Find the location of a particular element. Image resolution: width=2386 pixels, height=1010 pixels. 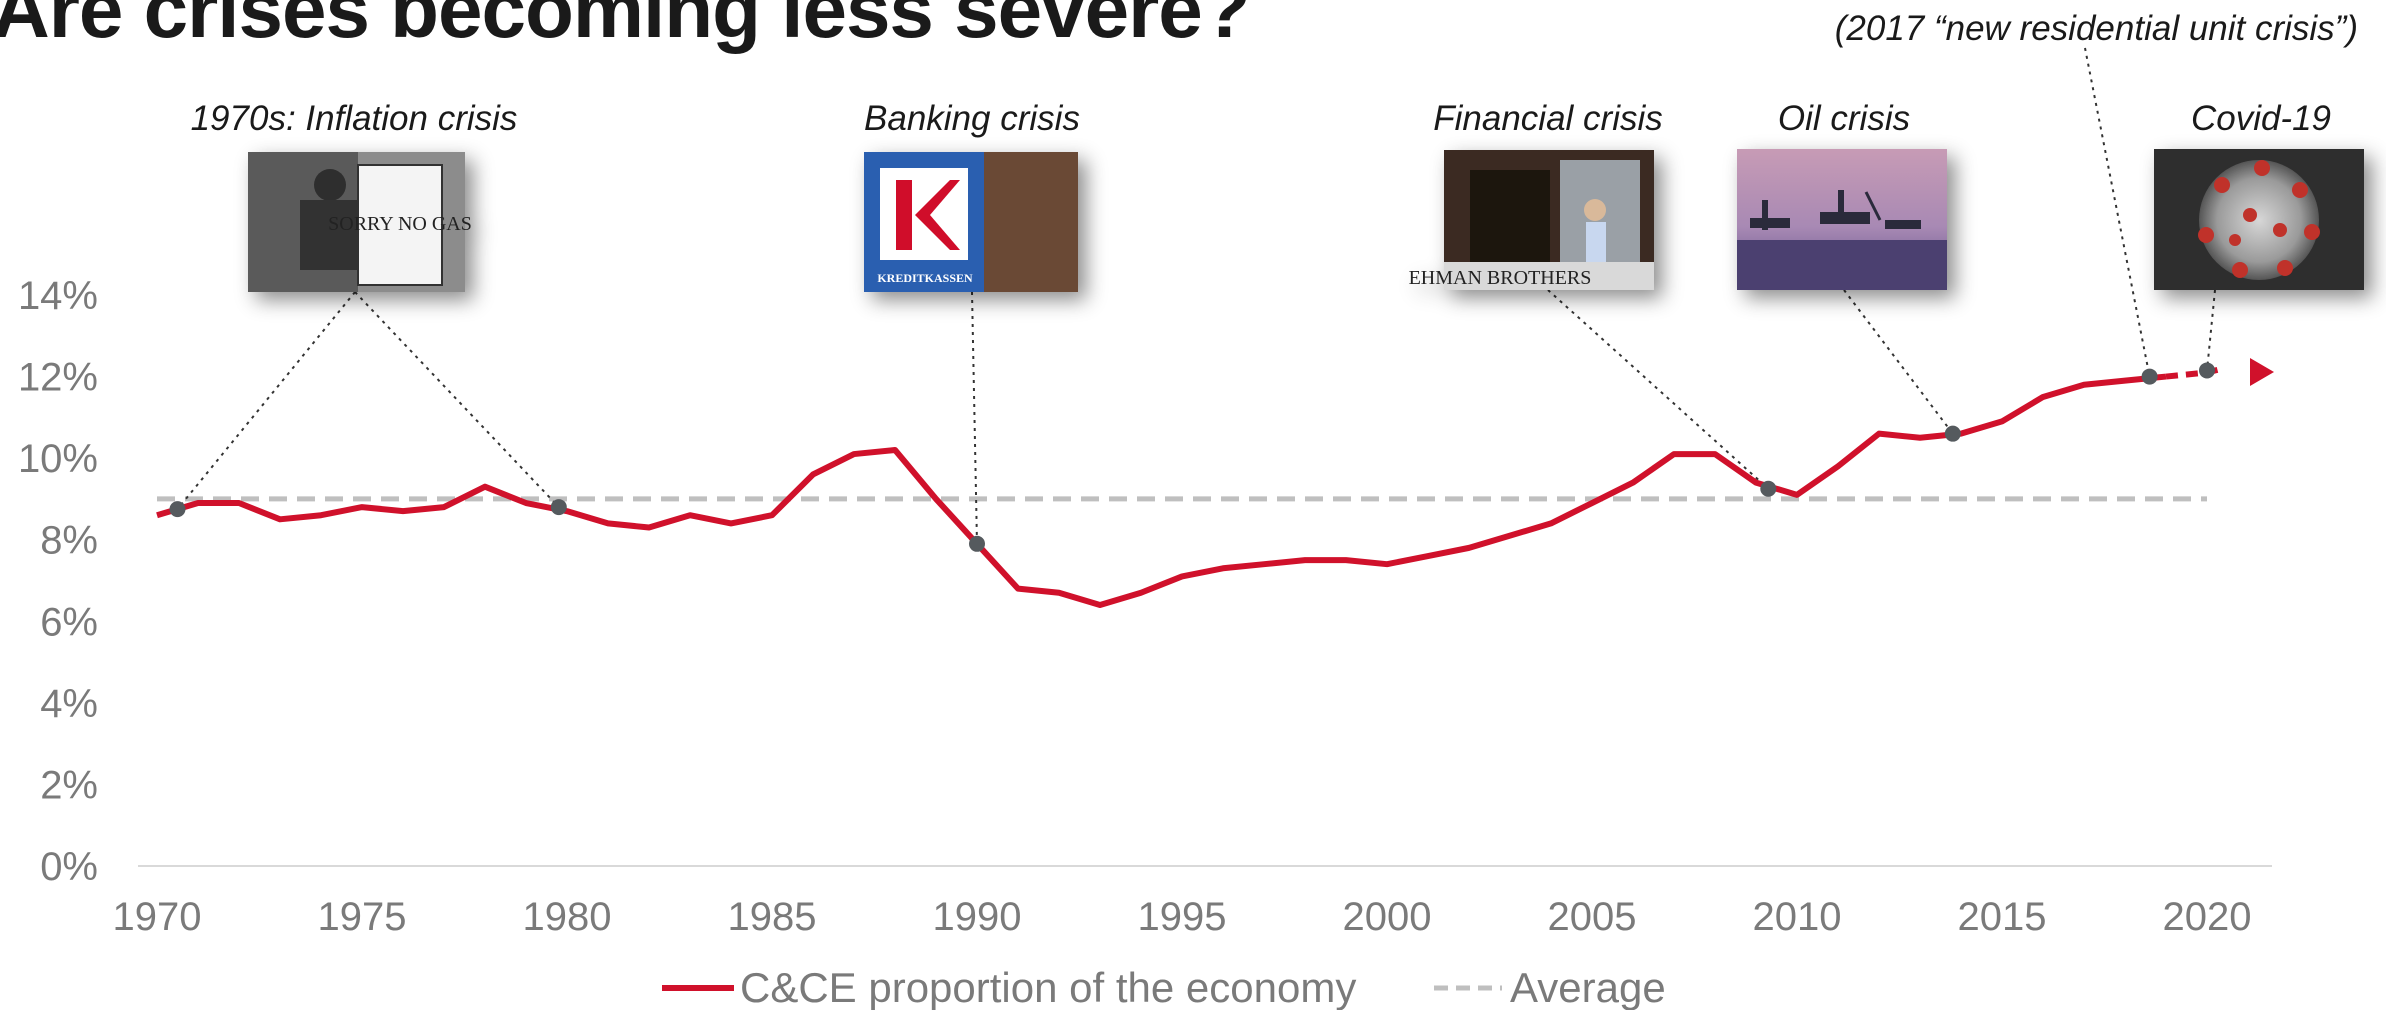

y-tick-label: 10% is located at coordinates (58, 459).